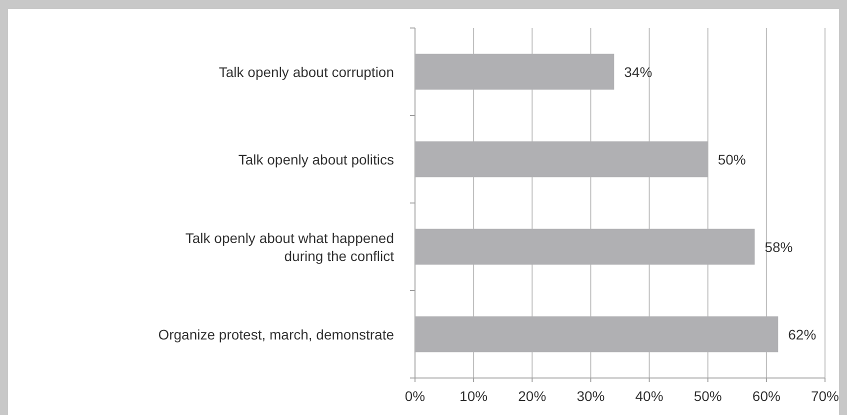 This screenshot has width=847, height=415. What do you see at coordinates (590, 396) in the screenshot?
I see `x-tick-label: 30%` at bounding box center [590, 396].